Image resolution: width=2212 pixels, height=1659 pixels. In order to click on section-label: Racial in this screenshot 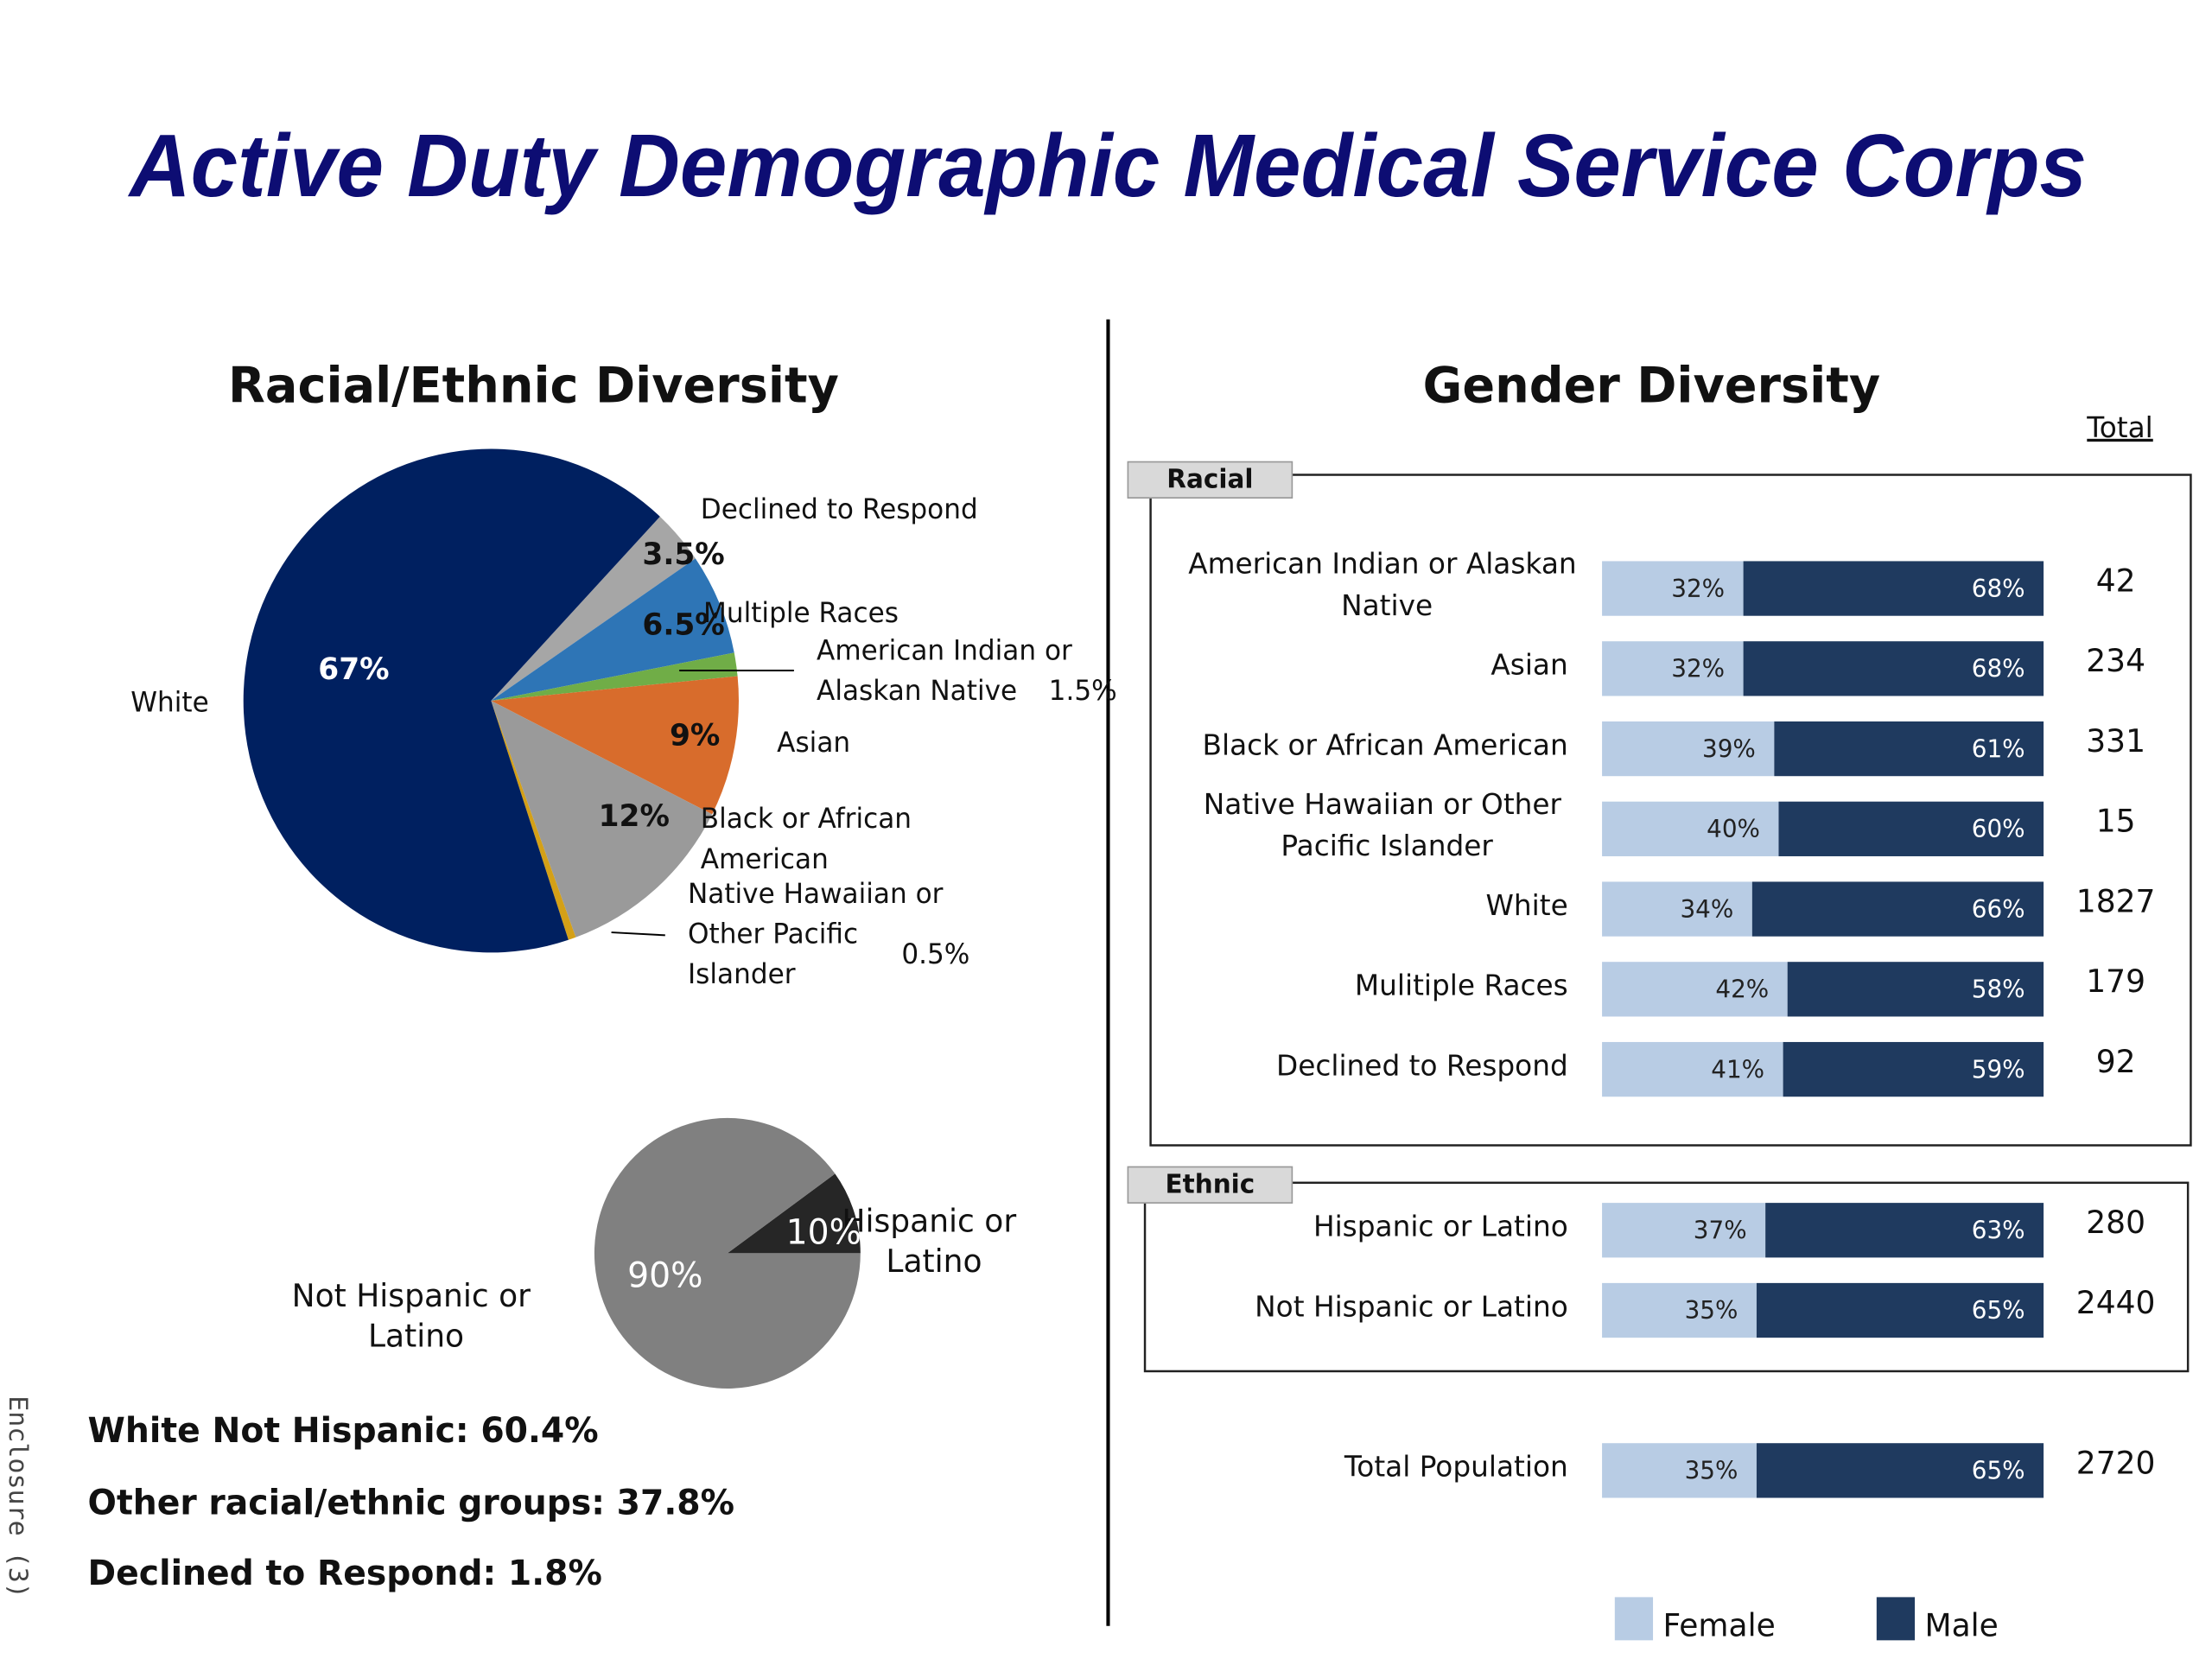, I will do `click(1209, 480)`.